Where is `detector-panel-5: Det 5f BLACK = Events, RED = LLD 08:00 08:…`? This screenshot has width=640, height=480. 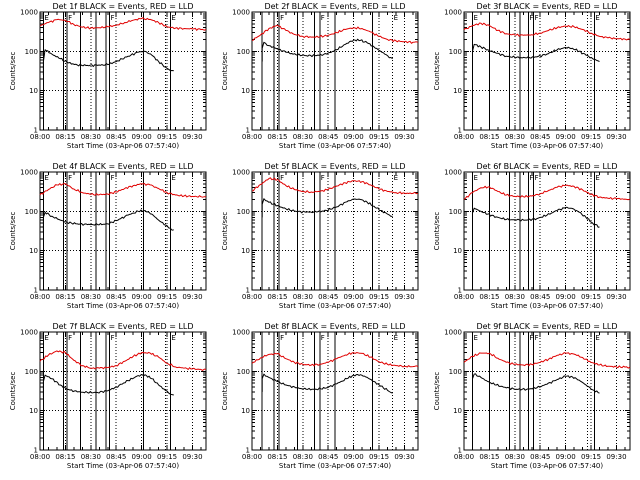 detector-panel-5: Det 5f BLACK = Events, RED = LLD 08:00 08:… is located at coordinates (320, 236).